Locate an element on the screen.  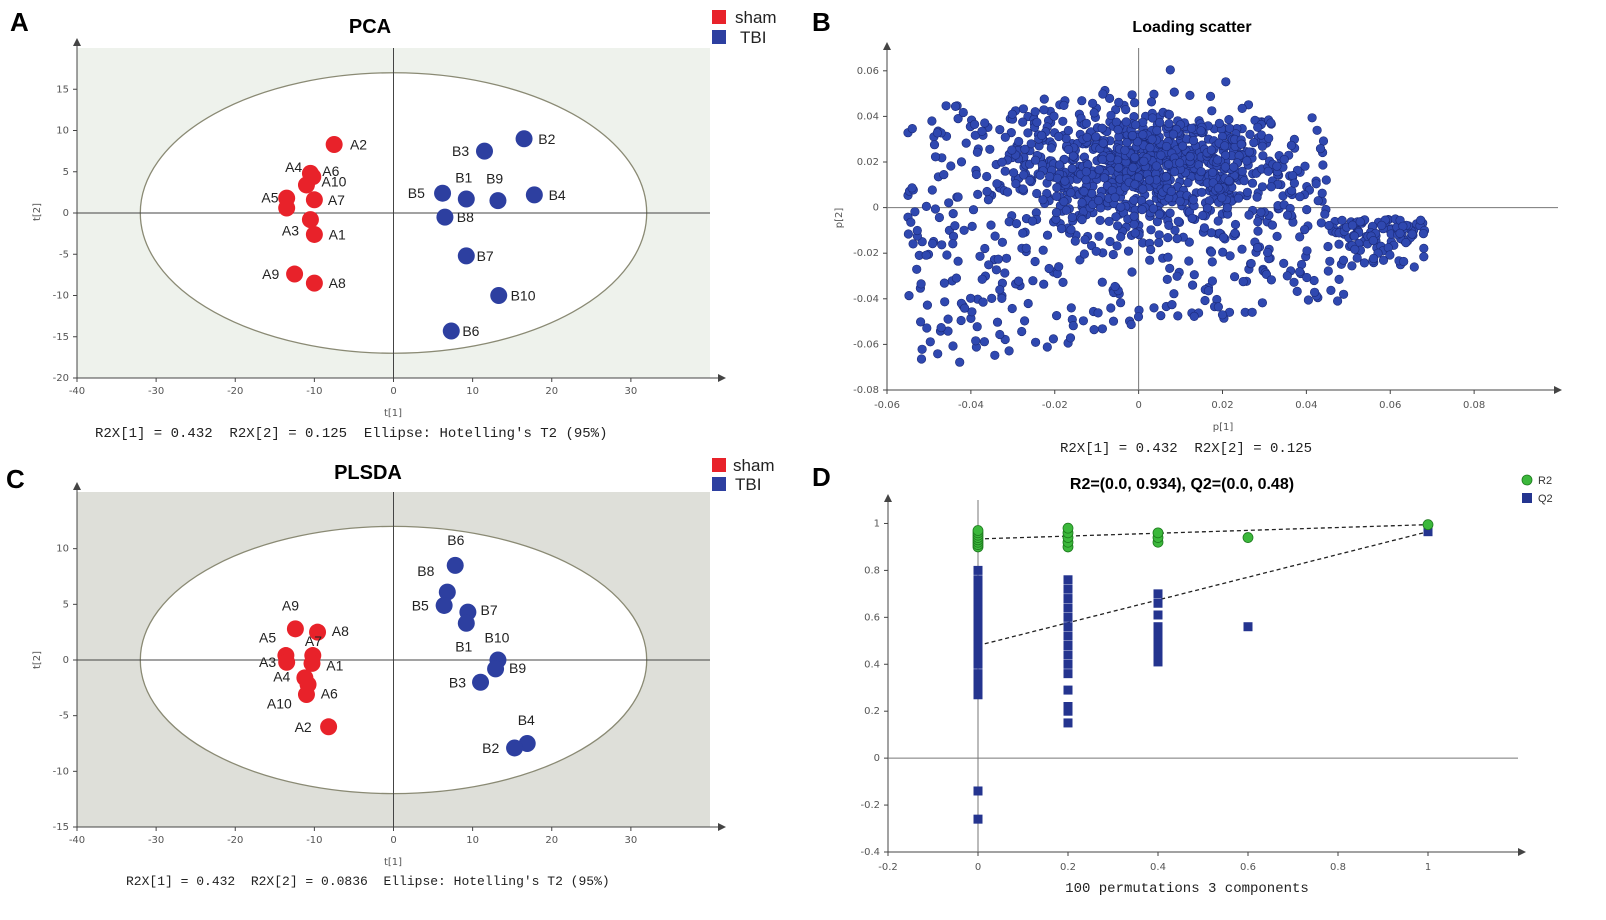
permutation-title: R2=(0.0, 0.934), Q2=(0.0, 0.48) is located at coordinates (1182, 484).